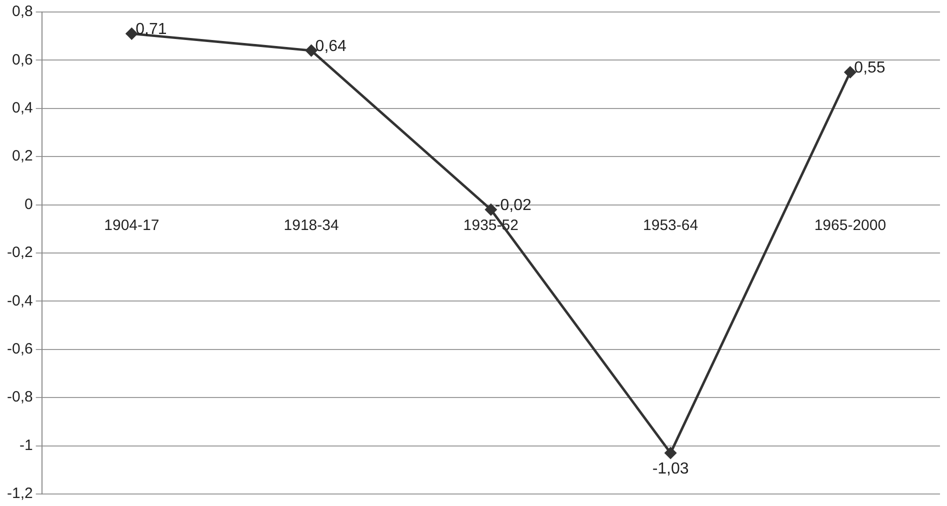 This screenshot has height=506, width=947. I want to click on y-tick-label: -1, so click(26, 445).